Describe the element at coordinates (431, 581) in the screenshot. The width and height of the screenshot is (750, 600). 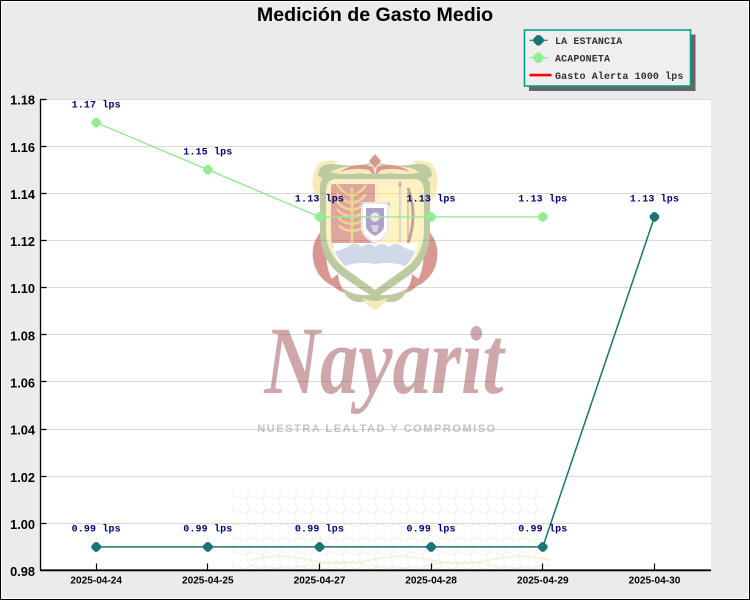
I see `svg-text: 2025-04-28` at that location.